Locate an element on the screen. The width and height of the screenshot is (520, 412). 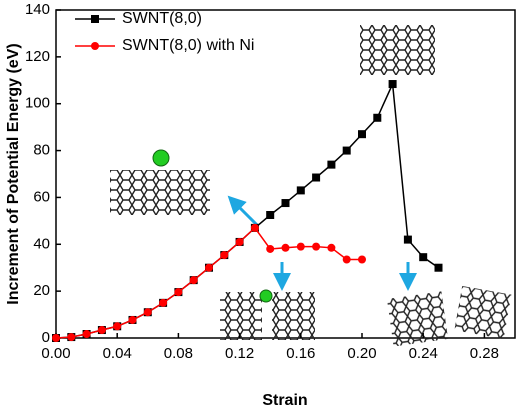
y-tick-label: 40 is located at coordinates (41, 243).